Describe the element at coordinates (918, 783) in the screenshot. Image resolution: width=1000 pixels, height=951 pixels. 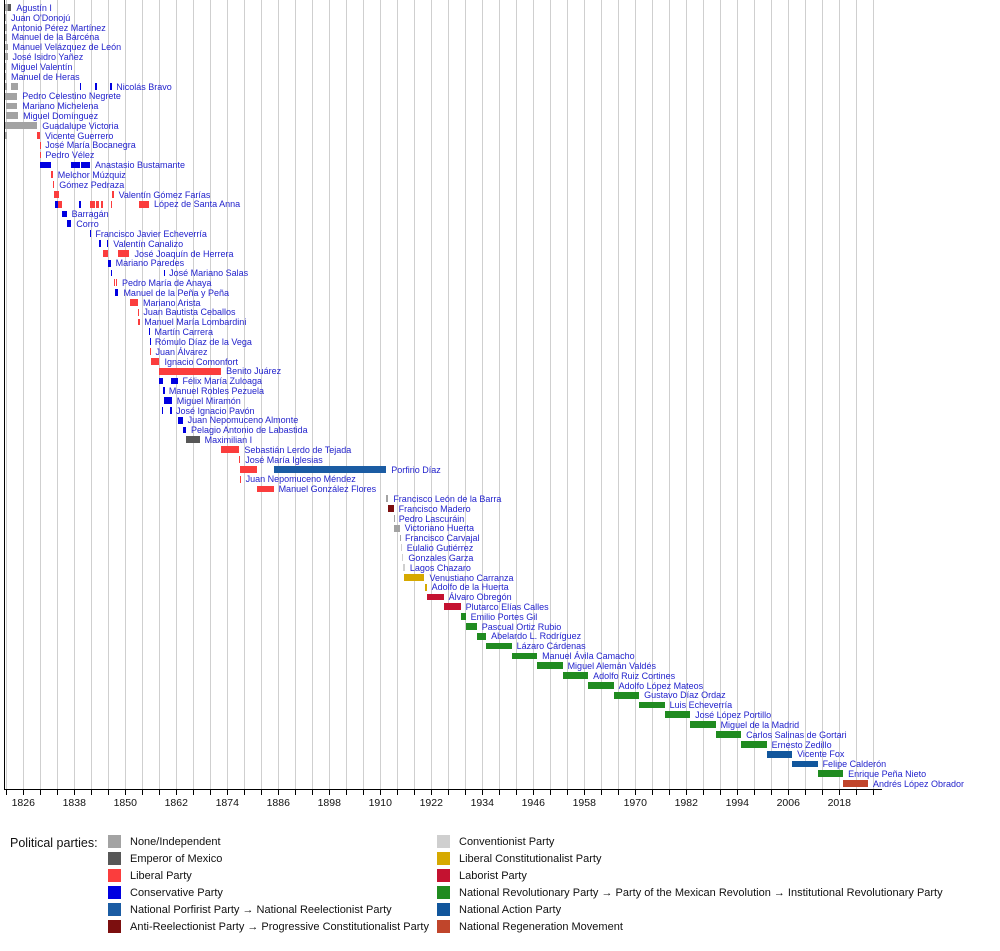
I see `president-label: Andrés López Obrador` at that location.